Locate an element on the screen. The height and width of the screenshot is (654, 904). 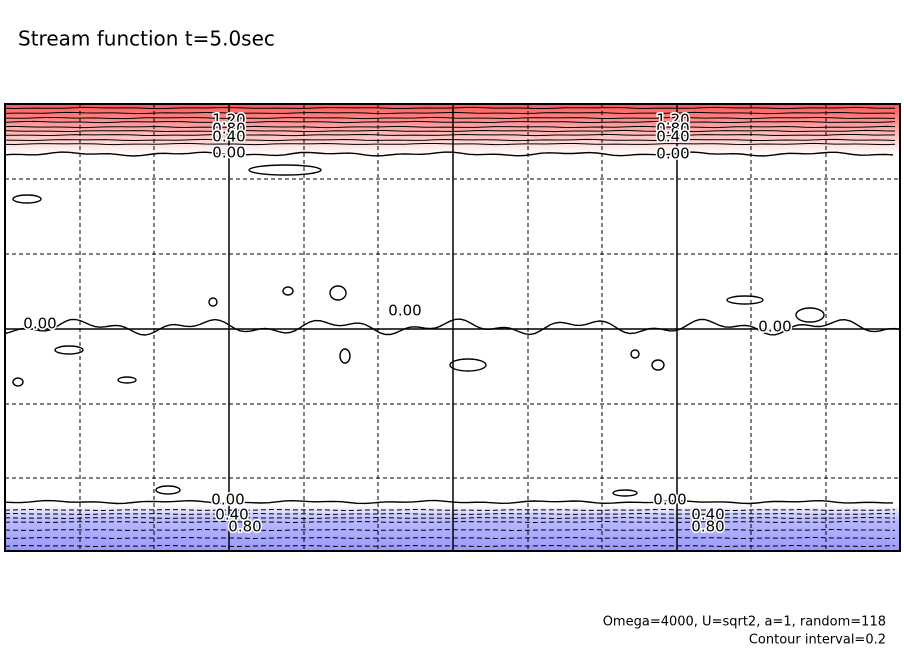
chart-title: Stream function t=5.0sec is located at coordinates (146, 39).